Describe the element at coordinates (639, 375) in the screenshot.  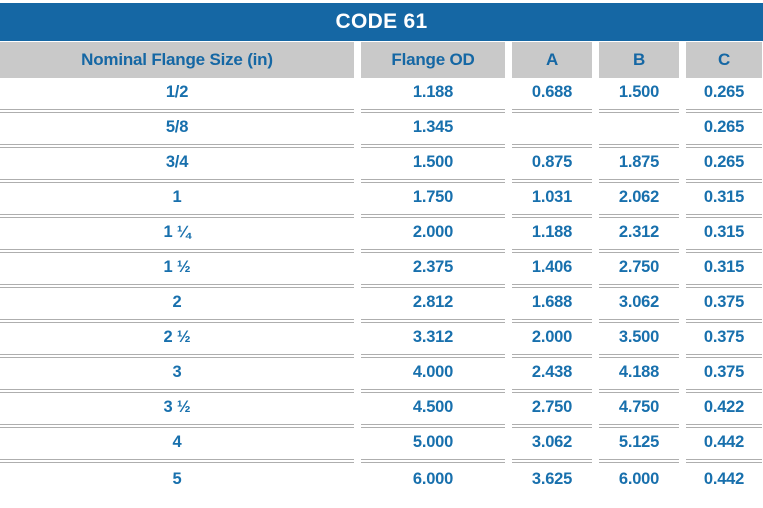
I see `table-cell: 4.188` at that location.